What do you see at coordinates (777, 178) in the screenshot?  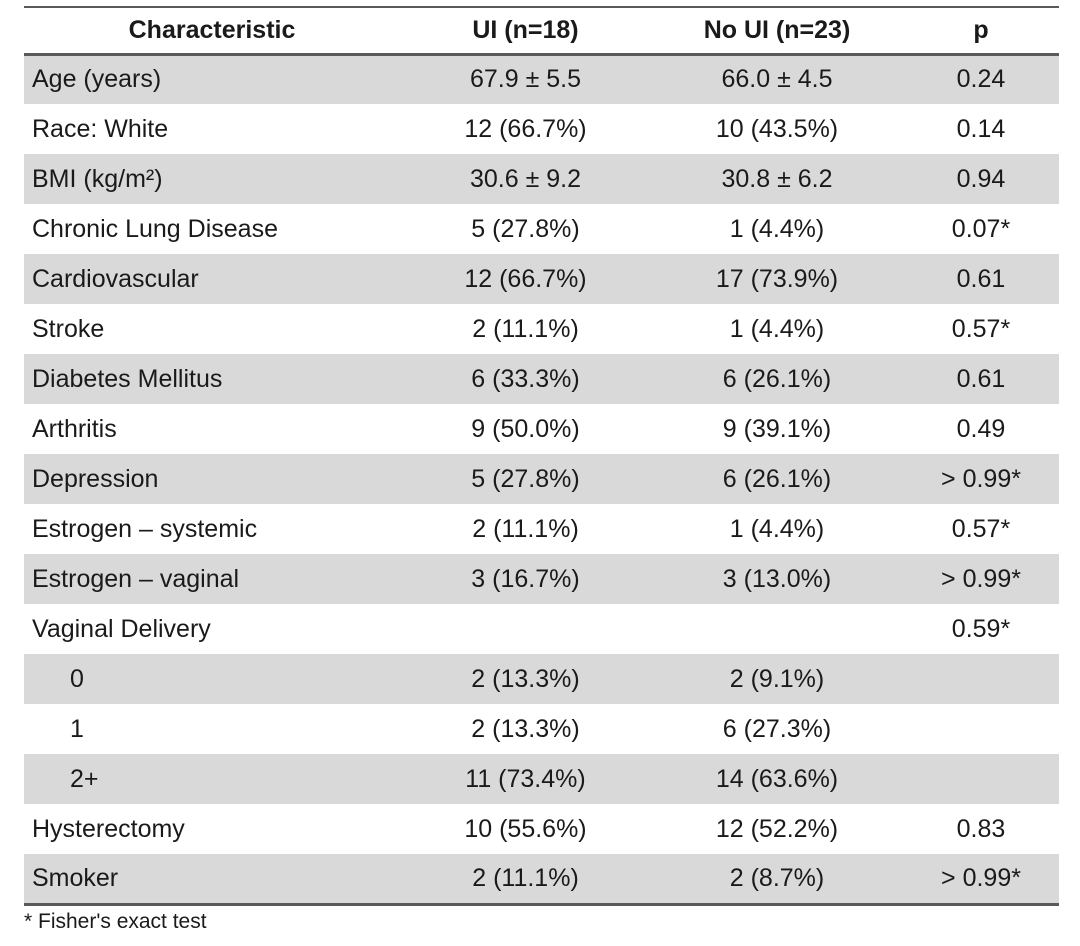 I see `cell-no-ui: 30.8 ± 6.2` at bounding box center [777, 178].